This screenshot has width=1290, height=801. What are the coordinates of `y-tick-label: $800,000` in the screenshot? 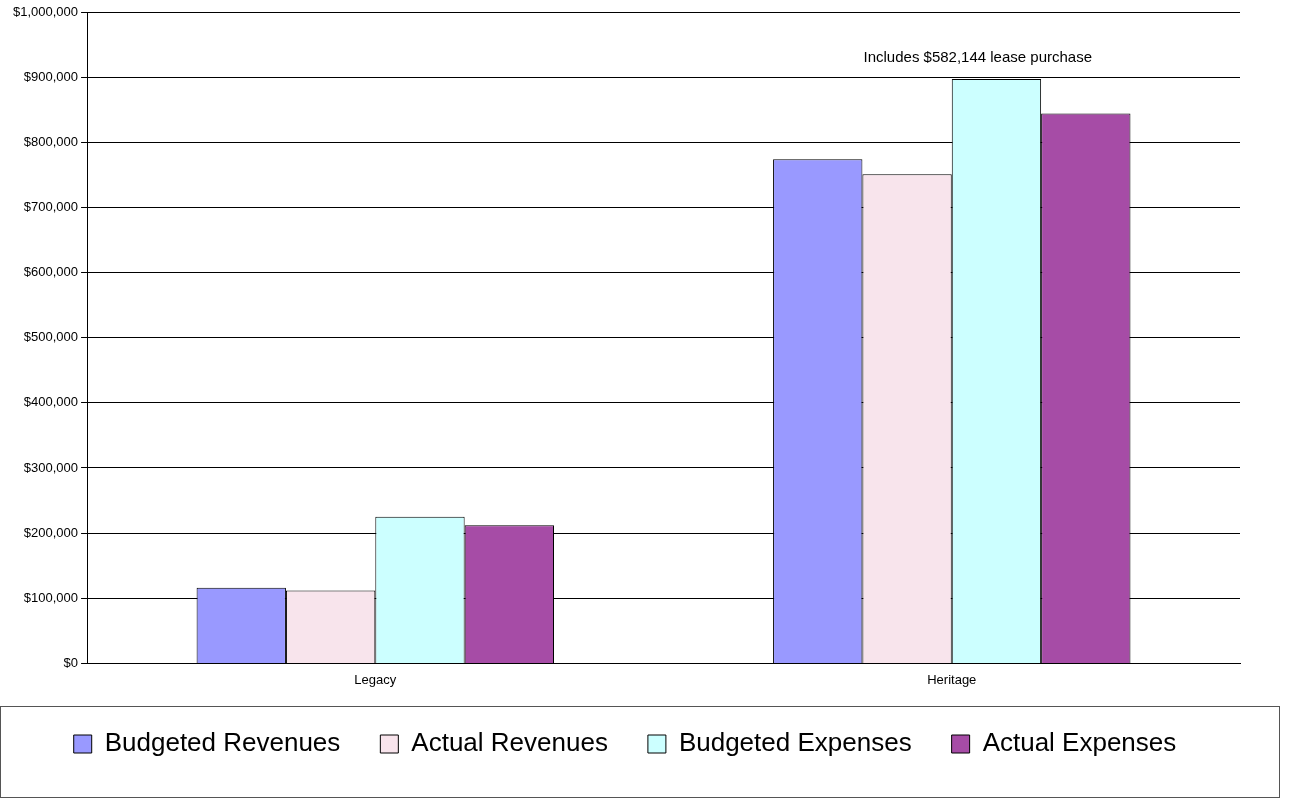 It's located at (51, 141).